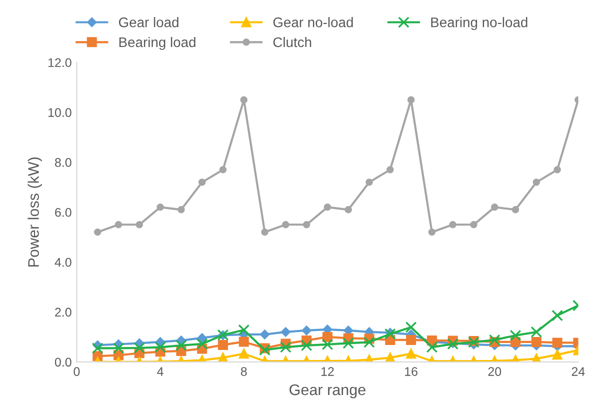  Describe the element at coordinates (63, 162) in the screenshot. I see `y-tick-label: 8.0` at that location.